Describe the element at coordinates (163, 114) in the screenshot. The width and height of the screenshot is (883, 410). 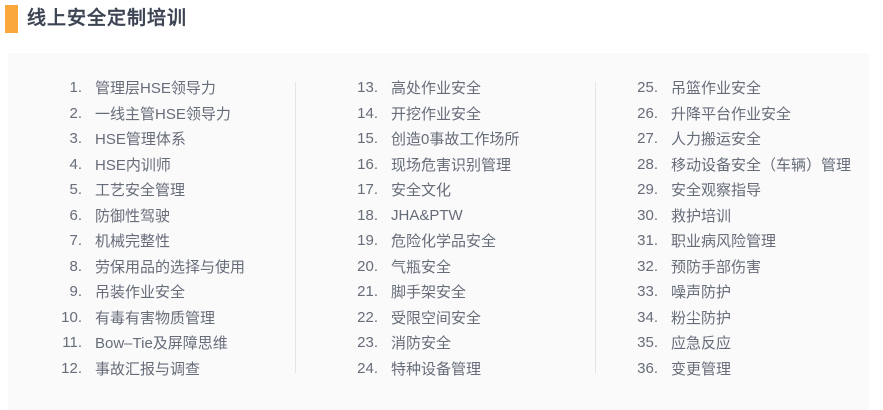
I see `item-label: 一线主管HSE领导力` at that location.